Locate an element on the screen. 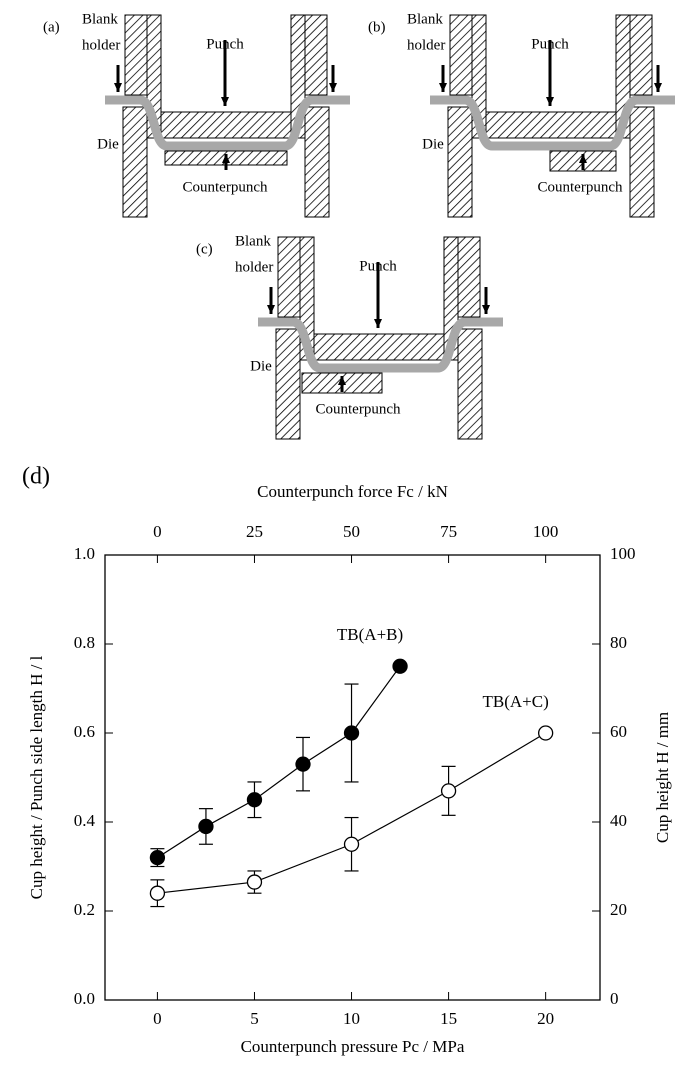 This screenshot has width=685, height=1068. y-tick-label: 0.6 is located at coordinates (84, 731).